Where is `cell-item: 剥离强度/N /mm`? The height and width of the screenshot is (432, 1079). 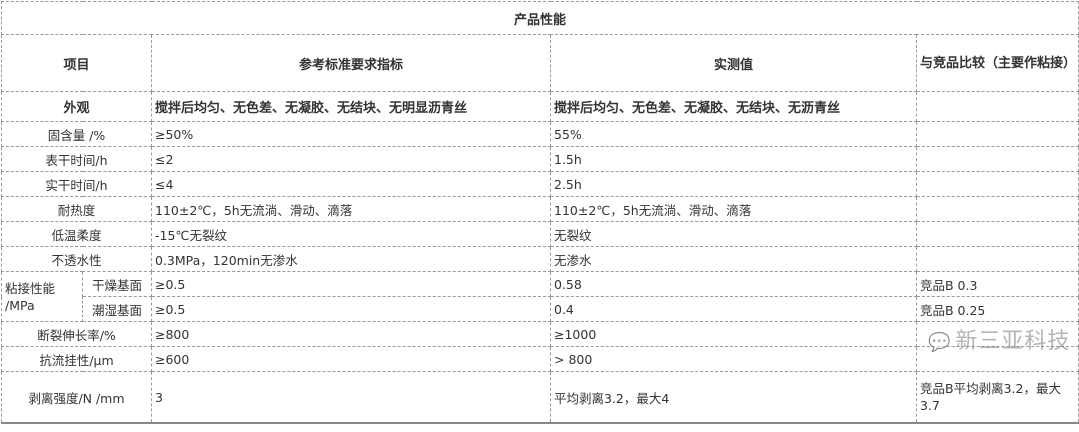
cell-item: 剥离强度/N /mm is located at coordinates (76, 397).